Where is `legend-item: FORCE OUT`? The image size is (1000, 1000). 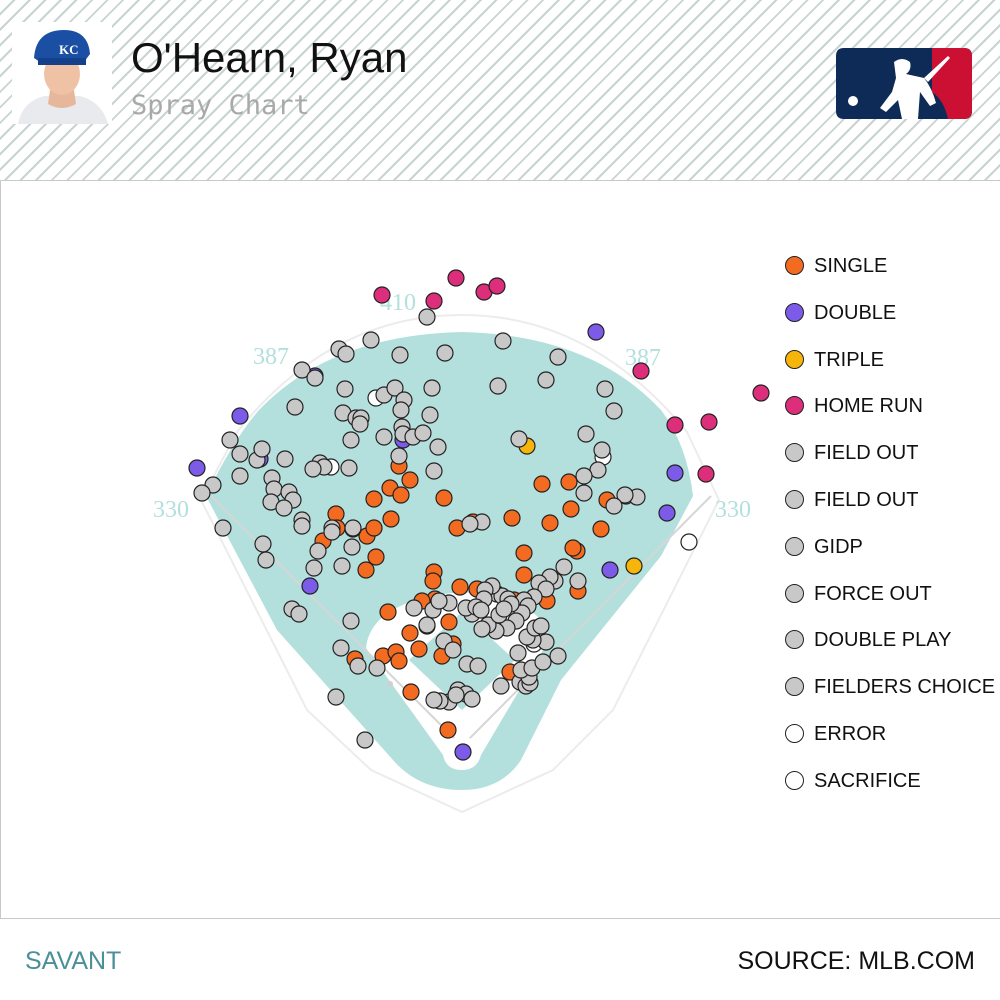 legend-item: FORCE OUT is located at coordinates (892, 607).